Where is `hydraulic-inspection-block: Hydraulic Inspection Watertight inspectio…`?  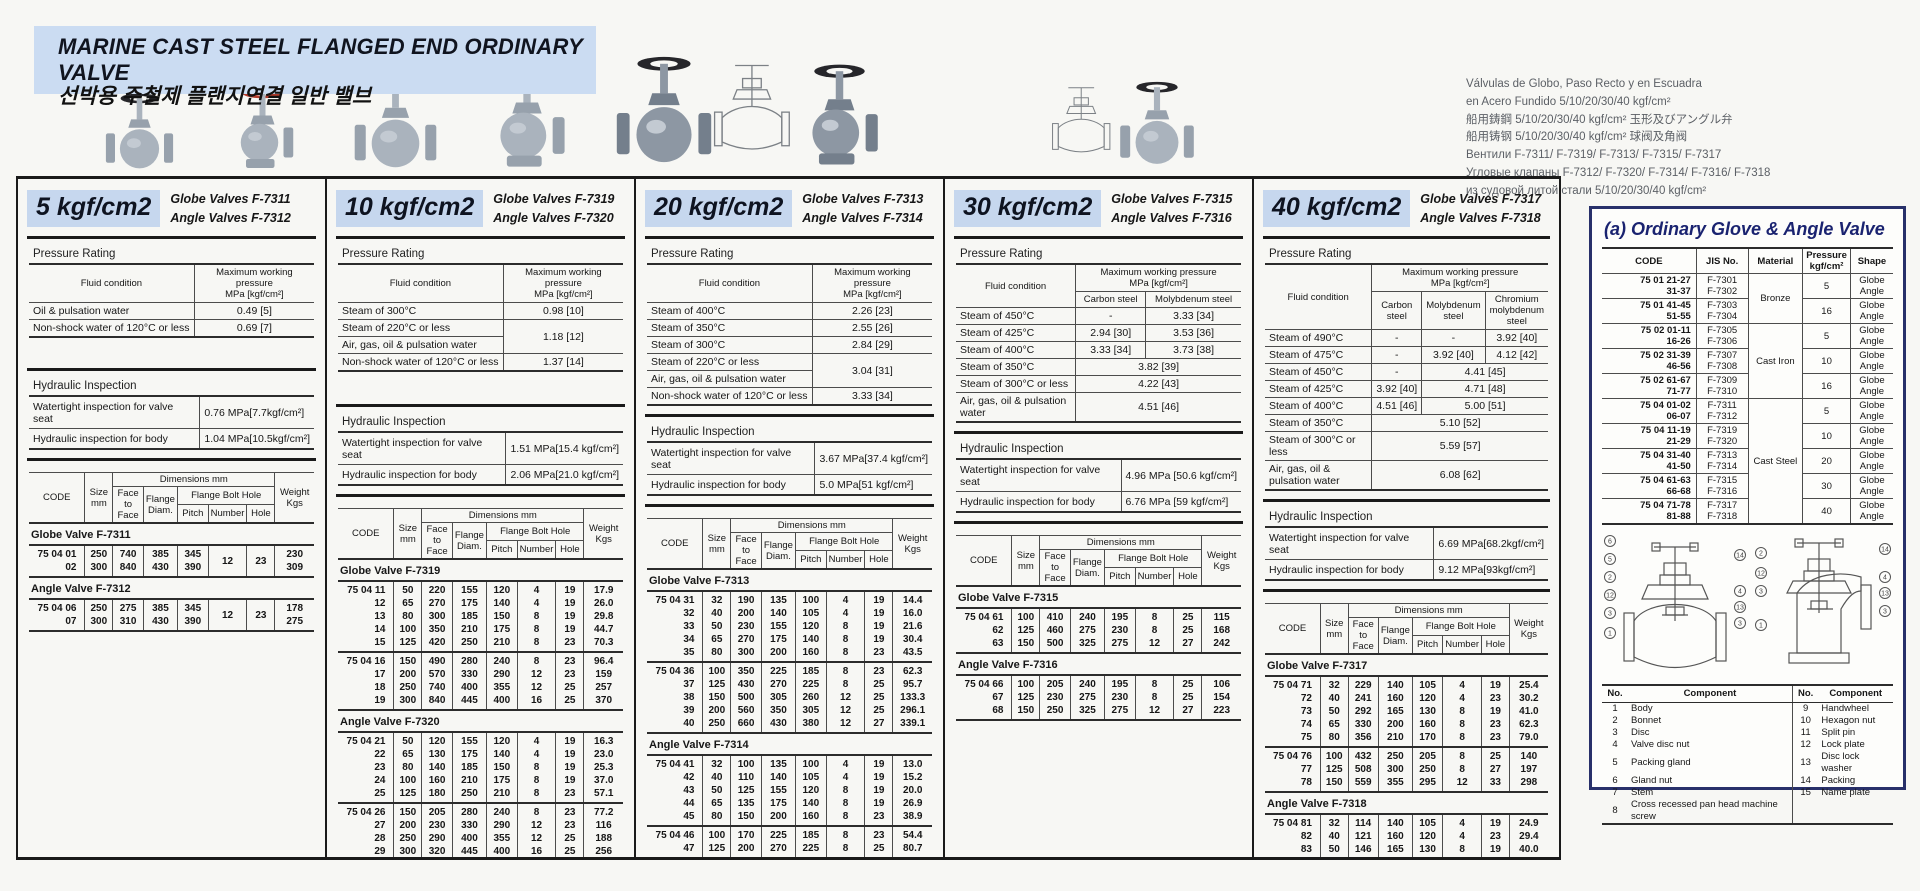 hydraulic-inspection-block: Hydraulic Inspection Watertight inspectio… is located at coordinates (789, 462).